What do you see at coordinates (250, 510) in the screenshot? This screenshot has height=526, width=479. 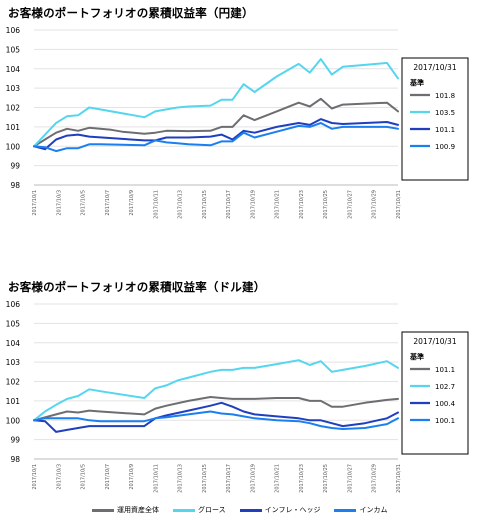 I see `legend-swatch-inflation` at bounding box center [250, 510].